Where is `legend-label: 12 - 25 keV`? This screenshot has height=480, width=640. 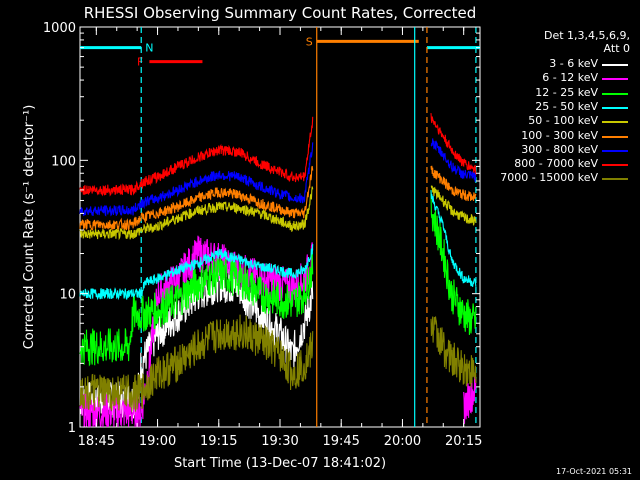
legend-label: 12 - 25 keV is located at coordinates (566, 92).